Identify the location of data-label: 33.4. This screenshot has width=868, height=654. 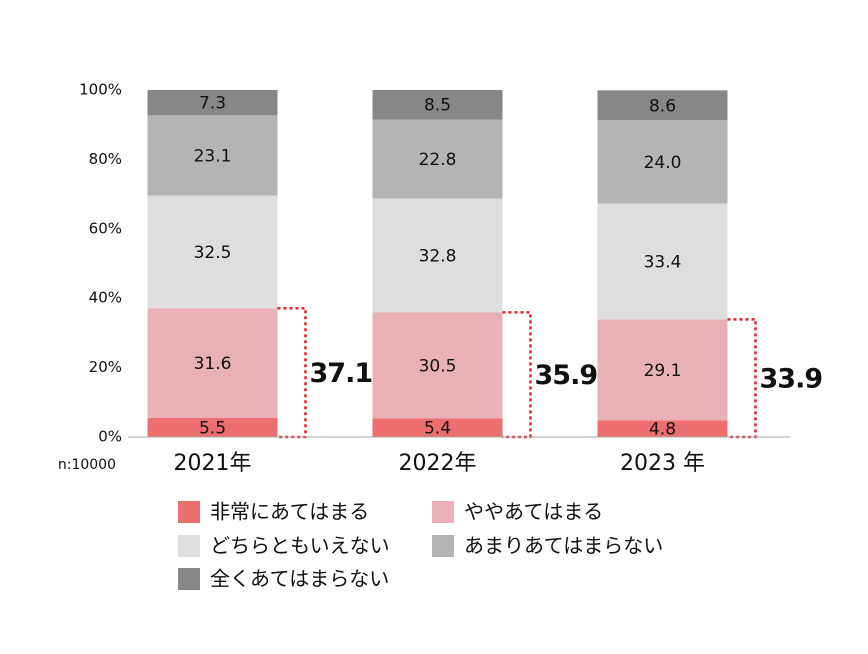
(663, 262).